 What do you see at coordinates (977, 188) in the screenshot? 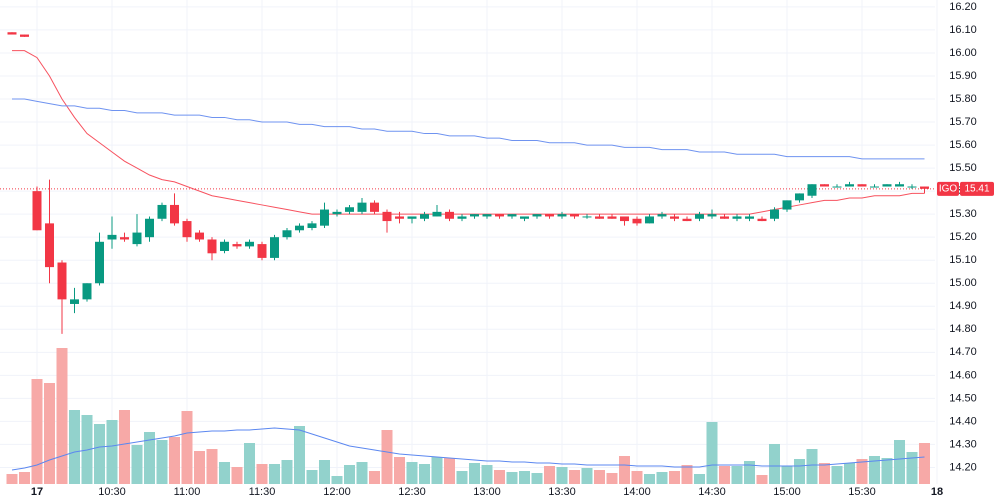
I see `last-price-badge` at bounding box center [977, 188].